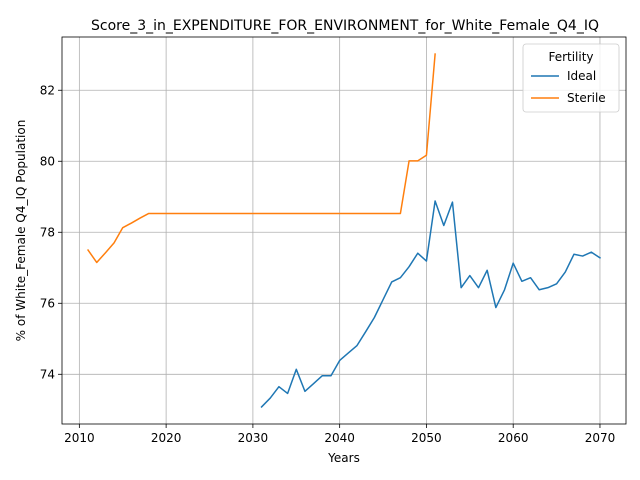 The width and height of the screenshot is (640, 480). I want to click on x-tick-label: 2020, so click(166, 438).